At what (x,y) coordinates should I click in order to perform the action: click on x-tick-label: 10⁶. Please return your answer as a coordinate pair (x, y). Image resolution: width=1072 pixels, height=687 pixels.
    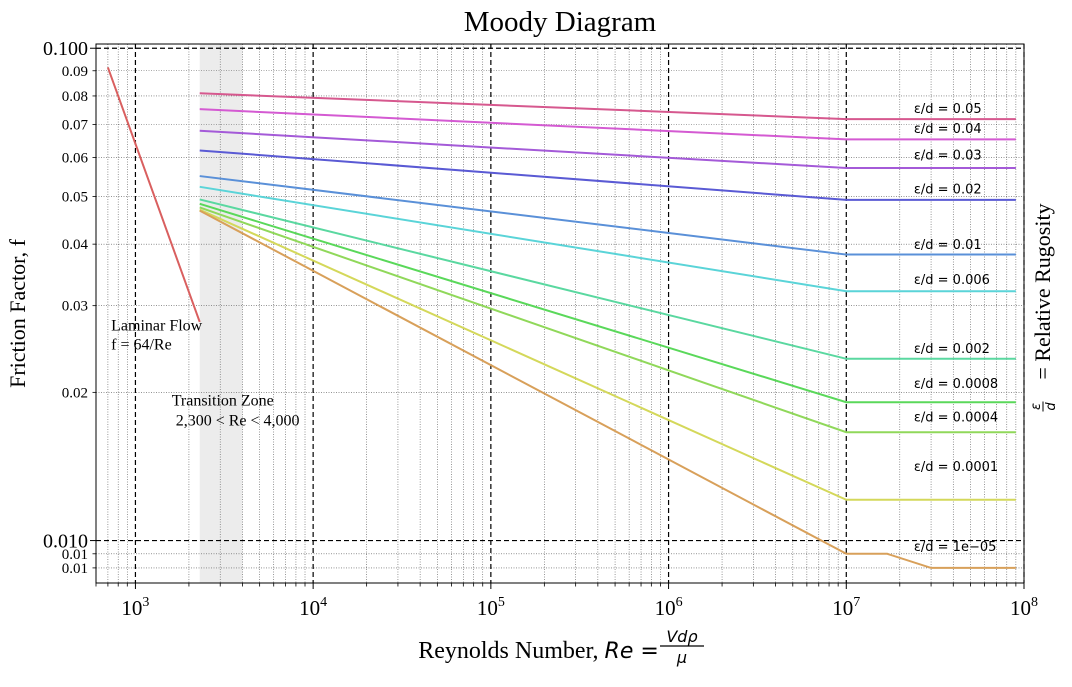
    Looking at the image, I should click on (669, 607).